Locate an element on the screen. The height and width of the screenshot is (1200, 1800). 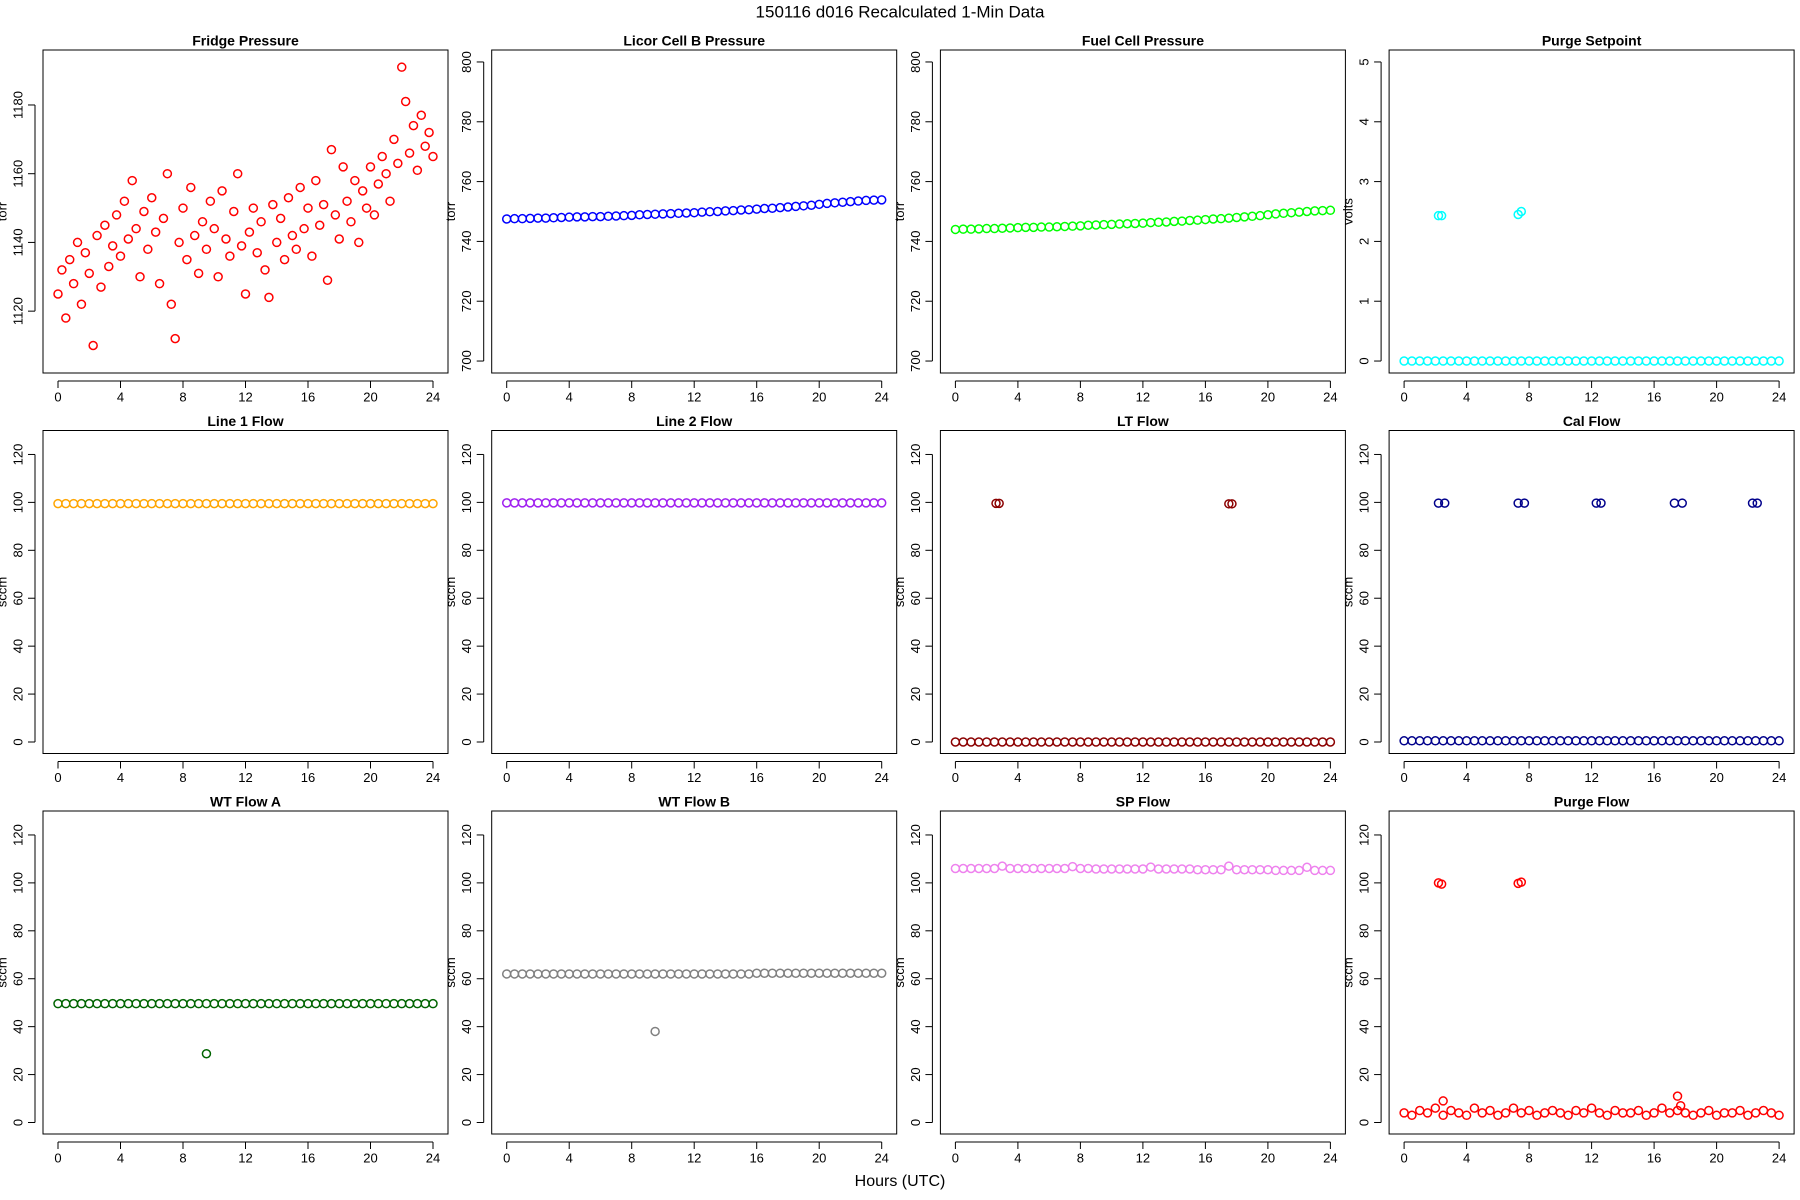
y-tick-label: 5 is located at coordinates (1364, 61).